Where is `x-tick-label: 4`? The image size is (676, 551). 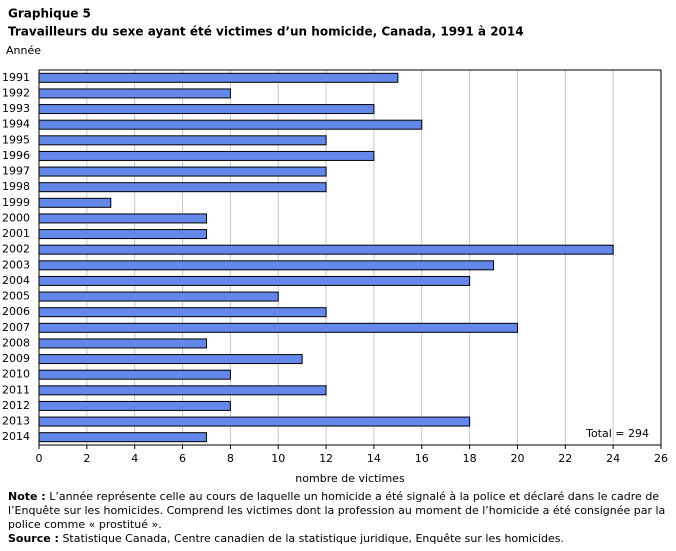
x-tick-label: 4 is located at coordinates (134, 458).